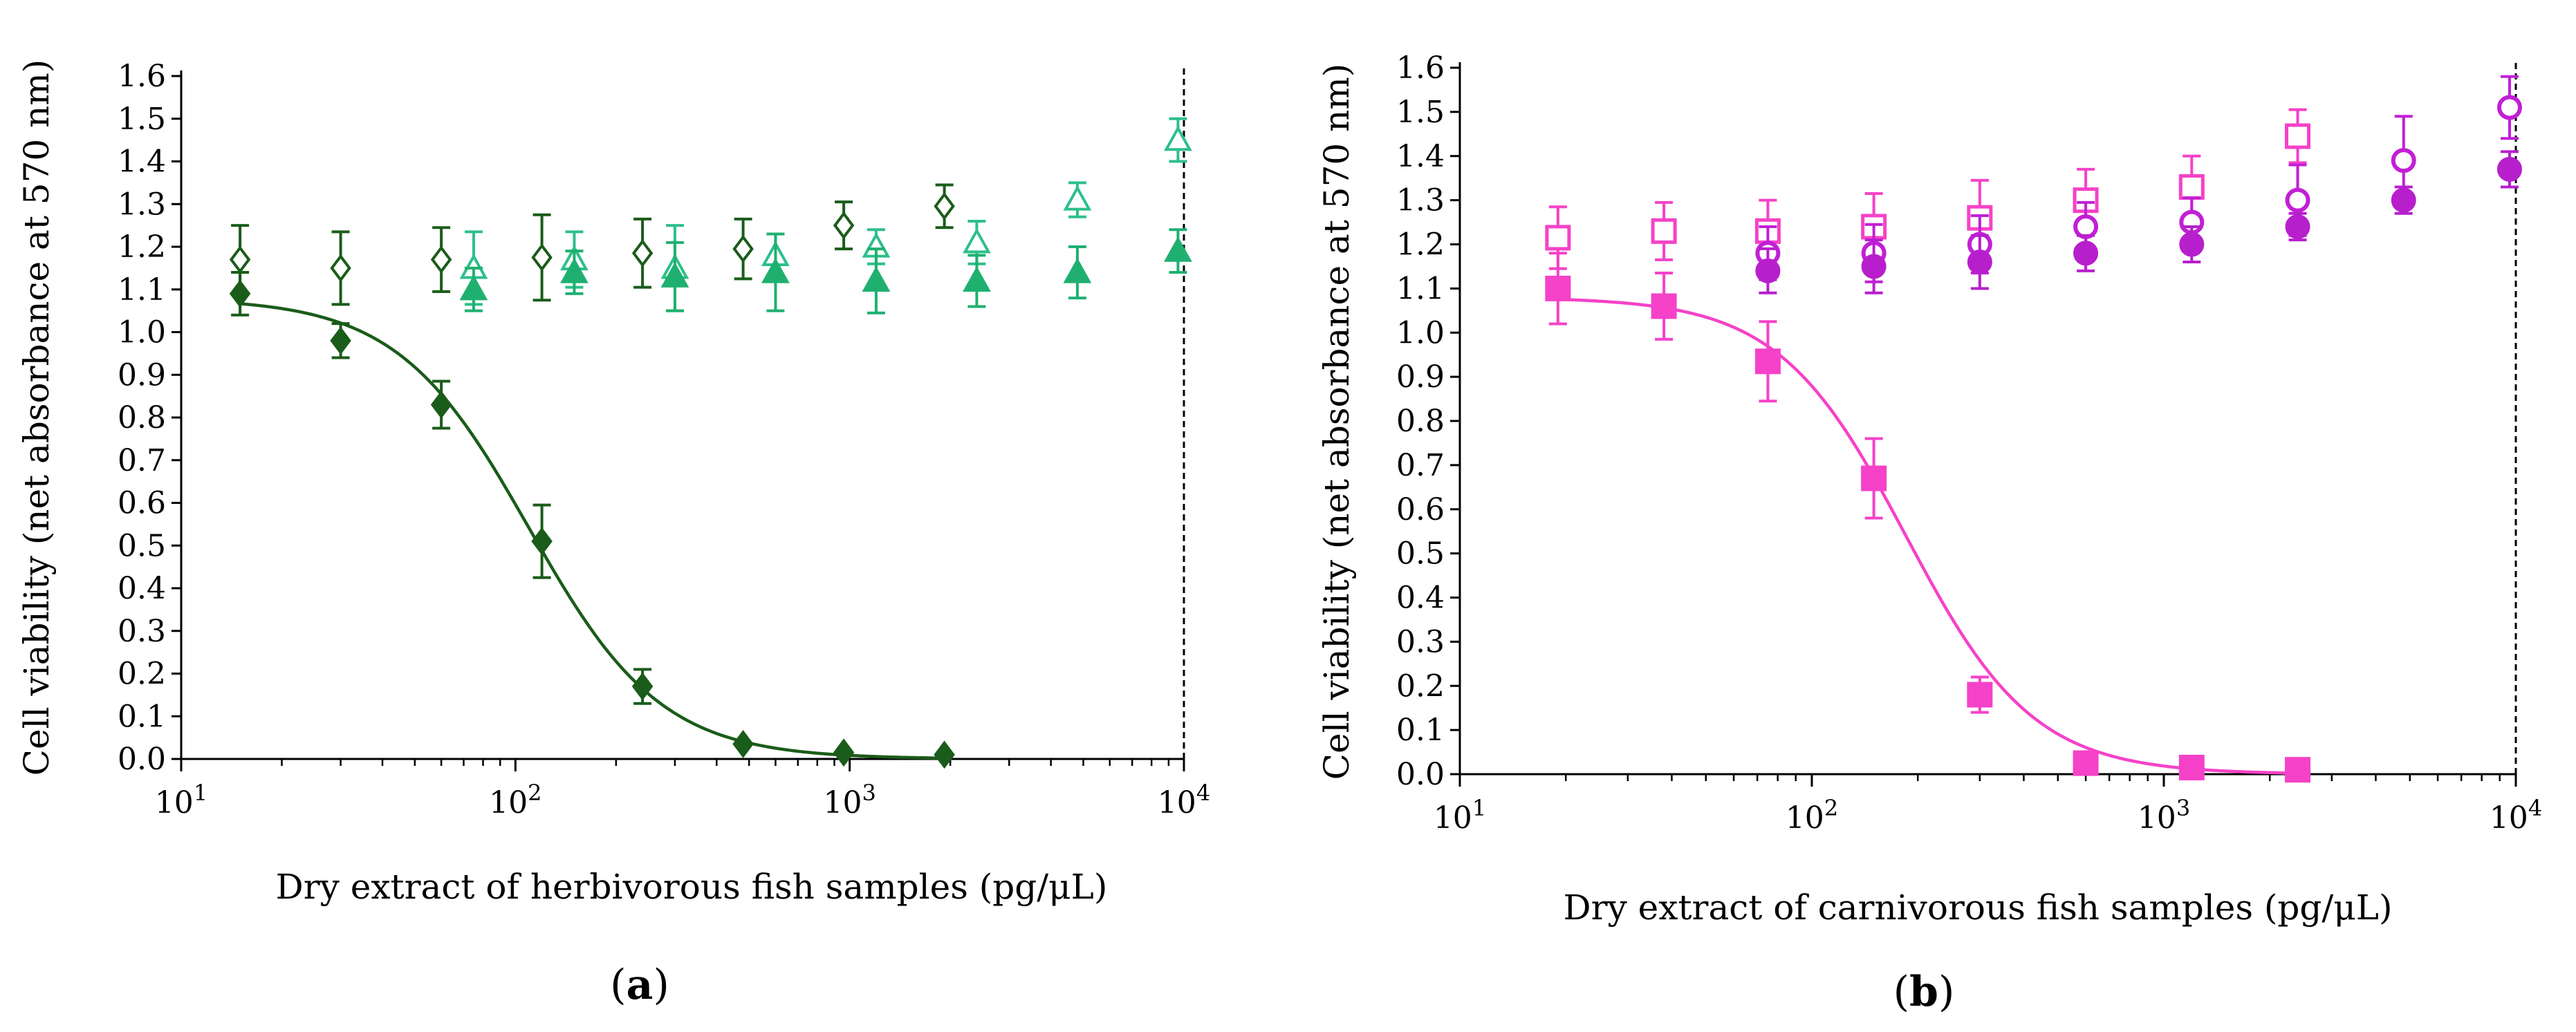 This screenshot has height=1032, width=2576. What do you see at coordinates (2138, 222) in the screenshot?
I see `series-circle-filled` at bounding box center [2138, 222].